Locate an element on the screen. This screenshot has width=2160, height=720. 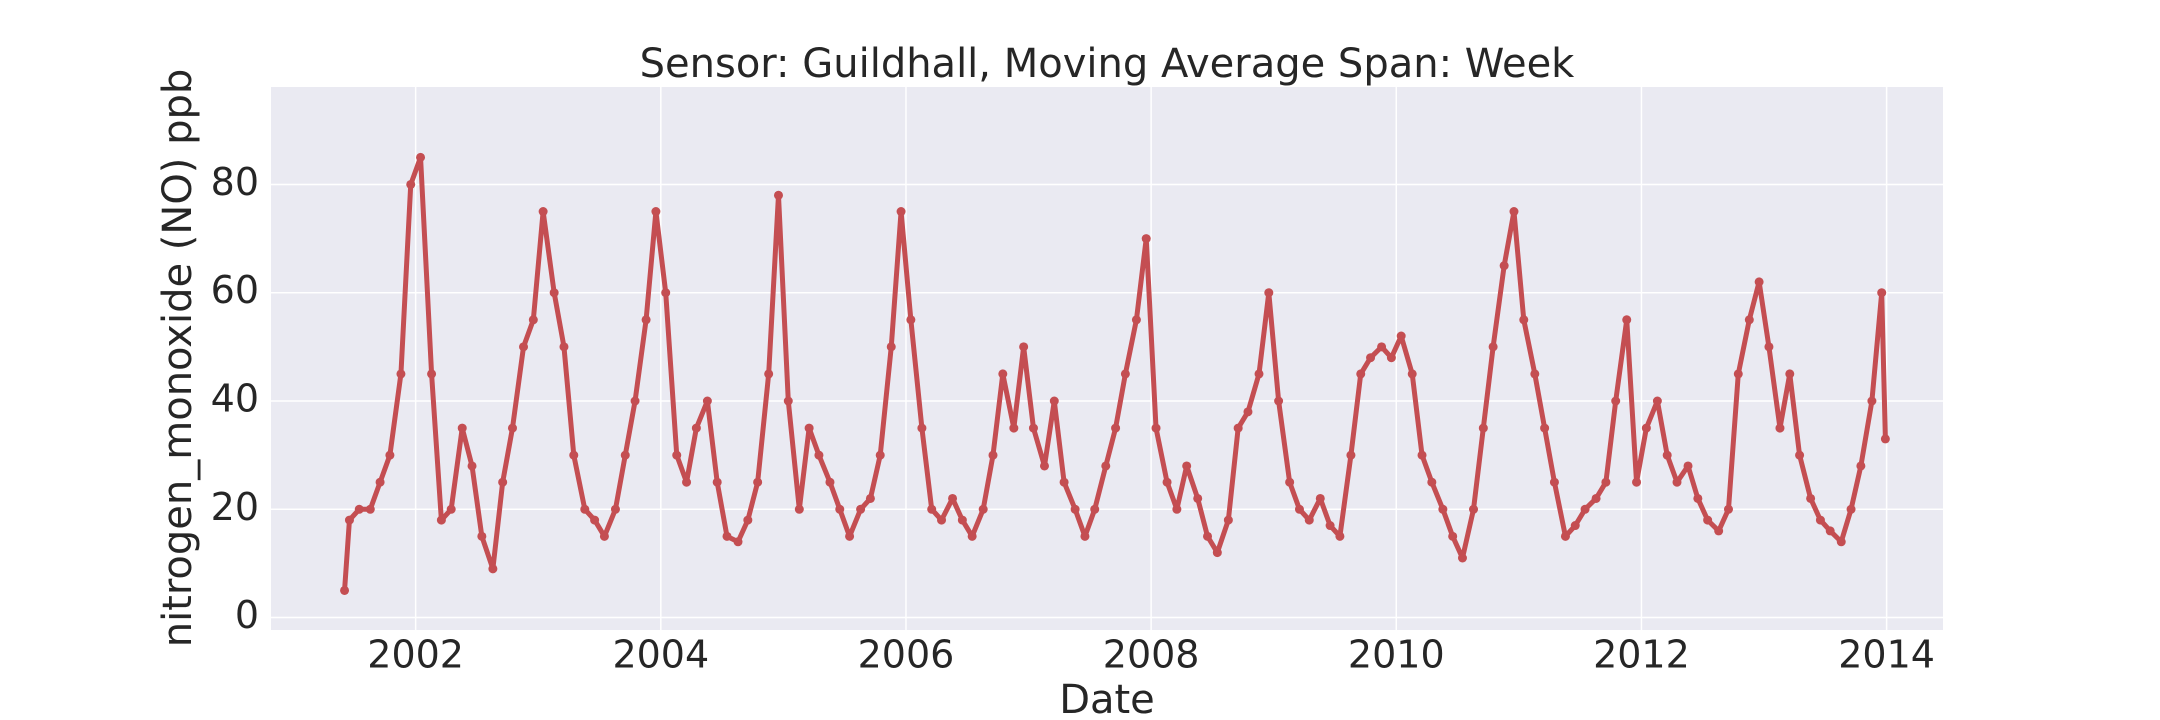
x-axis-label: Date is located at coordinates (1107, 698).